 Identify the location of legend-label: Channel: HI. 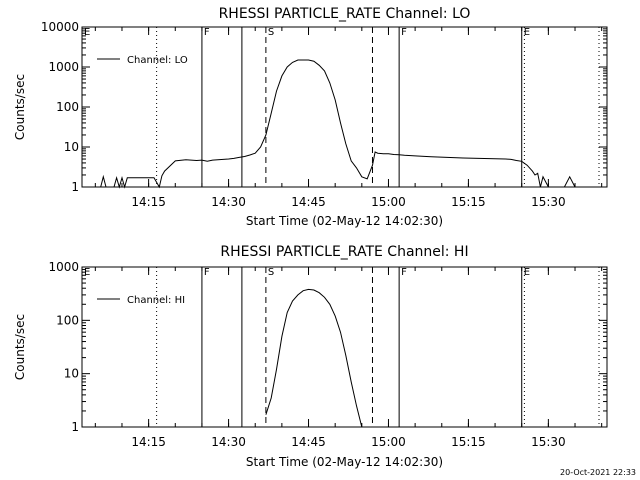
(156, 300).